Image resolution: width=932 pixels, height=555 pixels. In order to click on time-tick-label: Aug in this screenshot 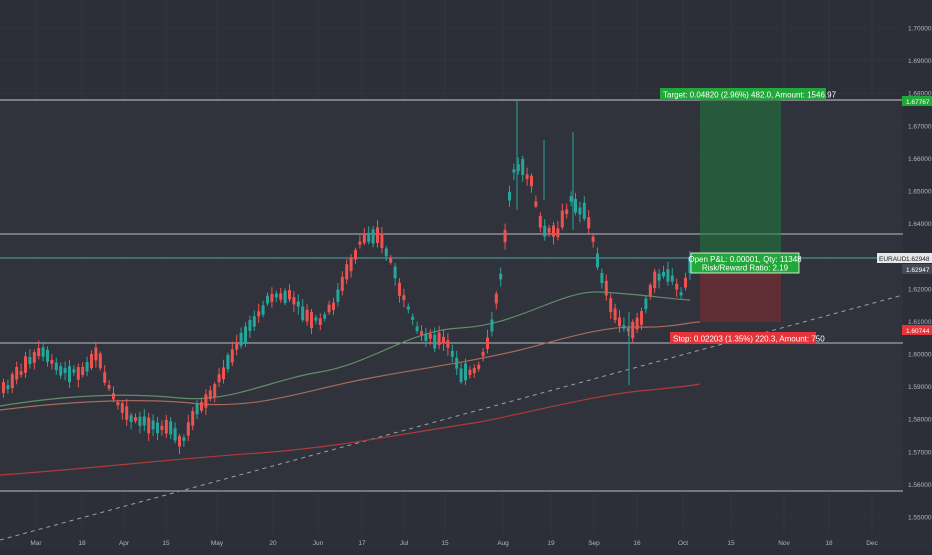, I will do `click(503, 543)`.